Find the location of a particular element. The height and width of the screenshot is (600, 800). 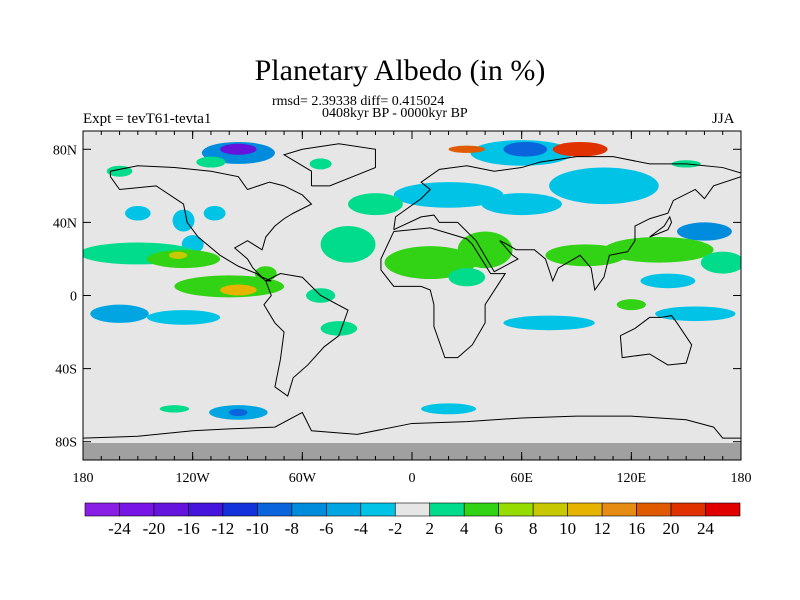

colorbar-label: -6 is located at coordinates (326, 528).